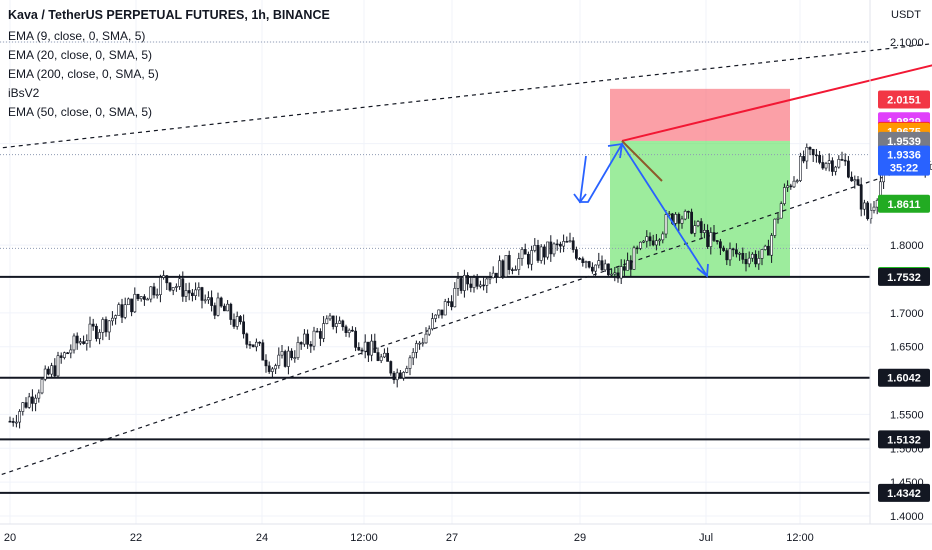  What do you see at coordinates (136, 538) in the screenshot?
I see `time-tick-label: 22` at bounding box center [136, 538].